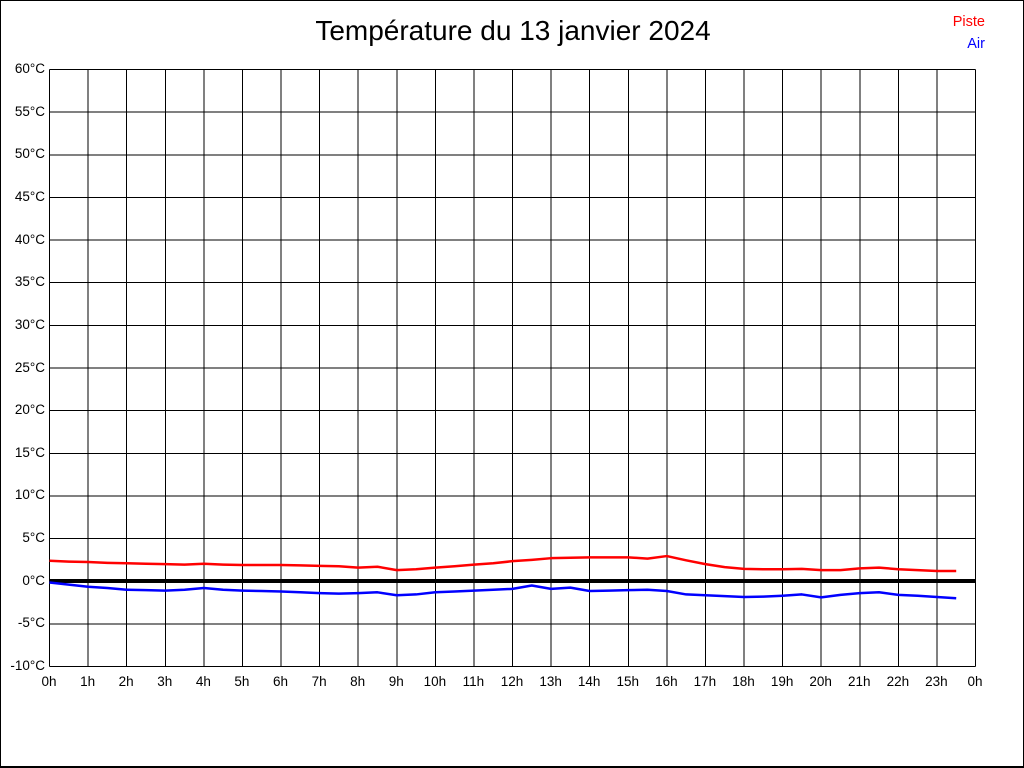 Image resolution: width=1024 pixels, height=768 pixels. Describe the element at coordinates (976, 44) in the screenshot. I see `legend-item-air: Air` at that location.